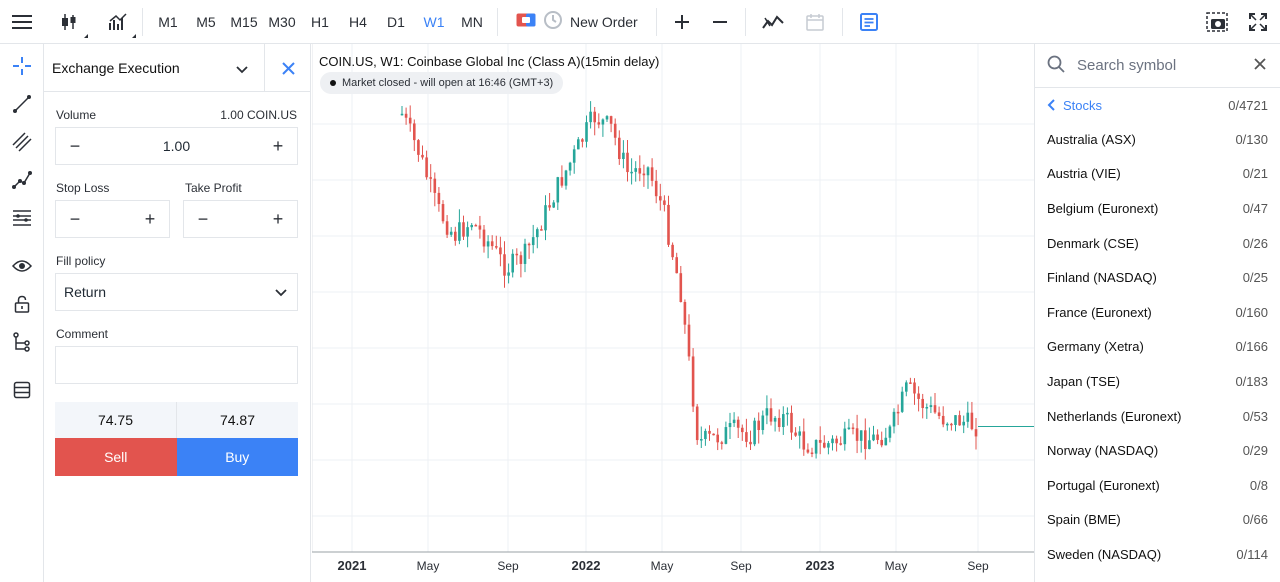 The image size is (1280, 582). What do you see at coordinates (1217, 22) in the screenshot?
I see `camera-icon` at bounding box center [1217, 22].